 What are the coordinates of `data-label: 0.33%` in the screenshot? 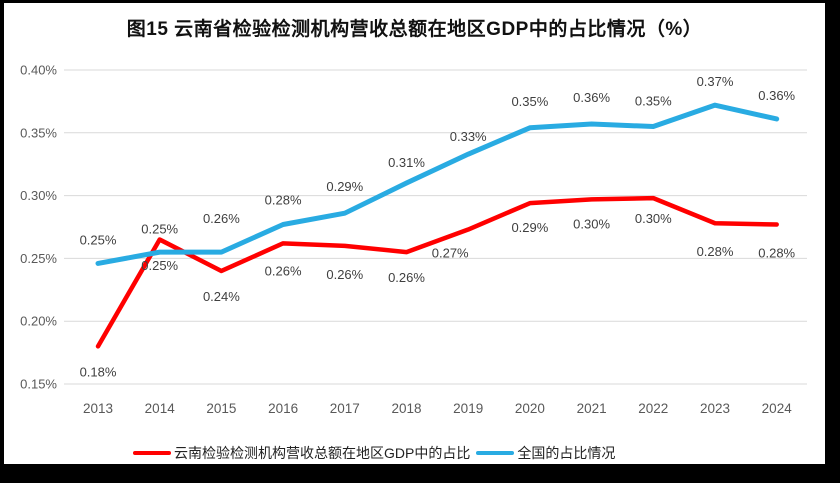 It's located at (468, 136).